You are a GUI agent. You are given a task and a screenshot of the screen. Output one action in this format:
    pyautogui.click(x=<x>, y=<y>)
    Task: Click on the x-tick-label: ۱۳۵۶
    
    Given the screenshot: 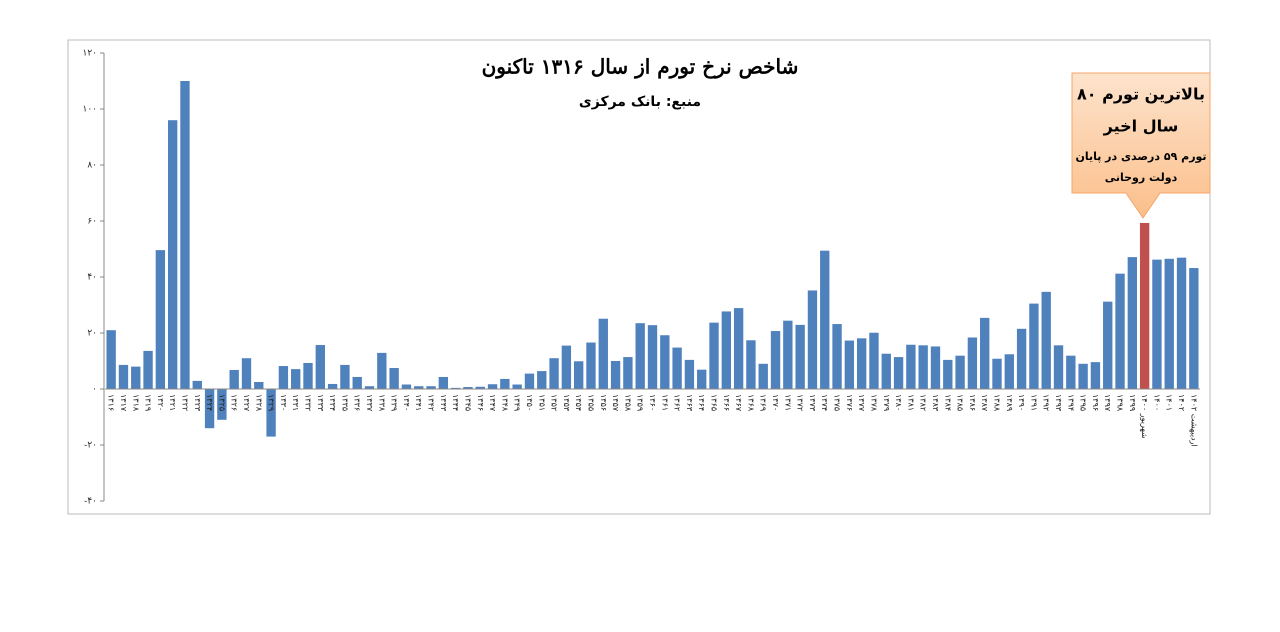 What is the action you would take?
    pyautogui.click(x=603, y=402)
    